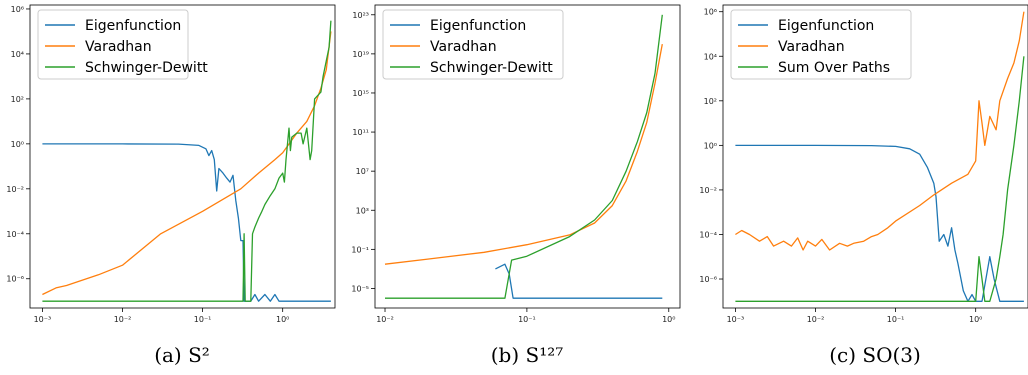  I want to click on caption: (c) SO(3), so click(875, 355).